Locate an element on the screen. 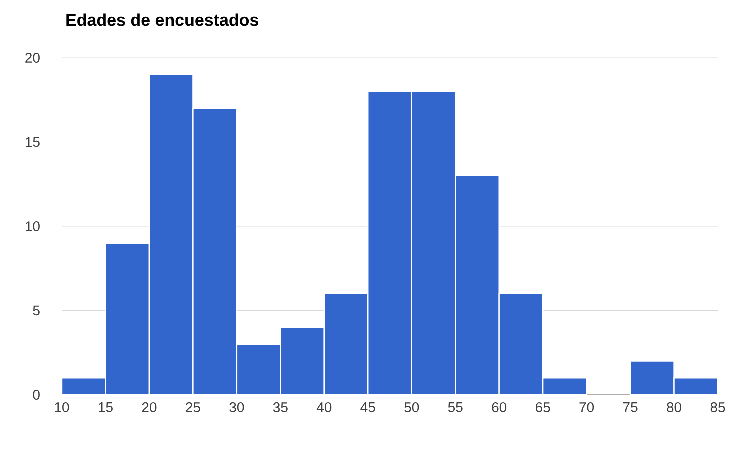 This screenshot has width=734, height=450. x-tick-label: 50 is located at coordinates (412, 407).